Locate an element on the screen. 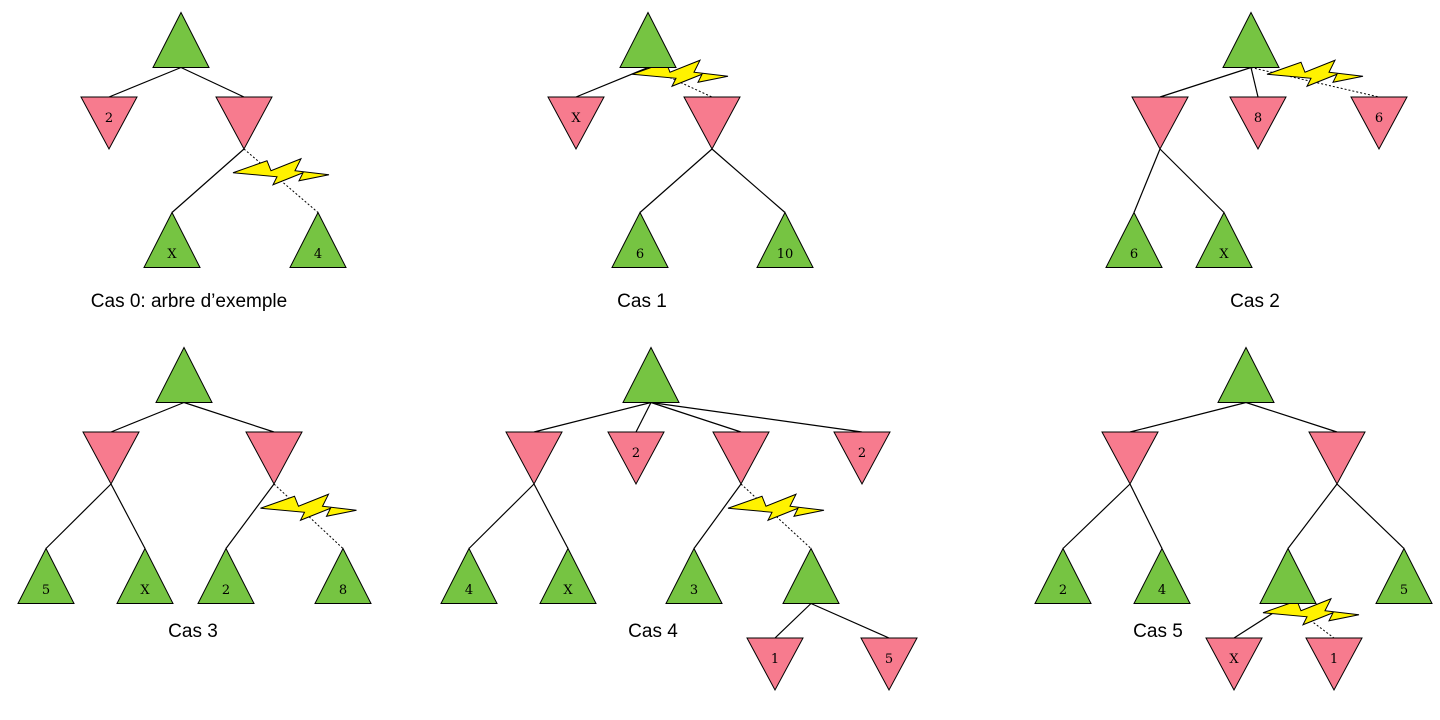 The width and height of the screenshot is (1440, 720). min-node: X is located at coordinates (576, 123).